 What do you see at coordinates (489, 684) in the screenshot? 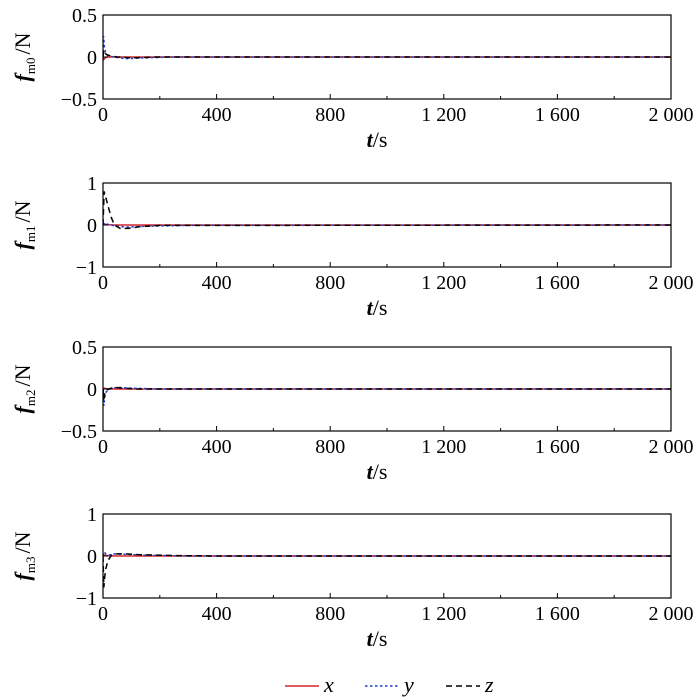
I see `legend-label: z` at bounding box center [489, 684].